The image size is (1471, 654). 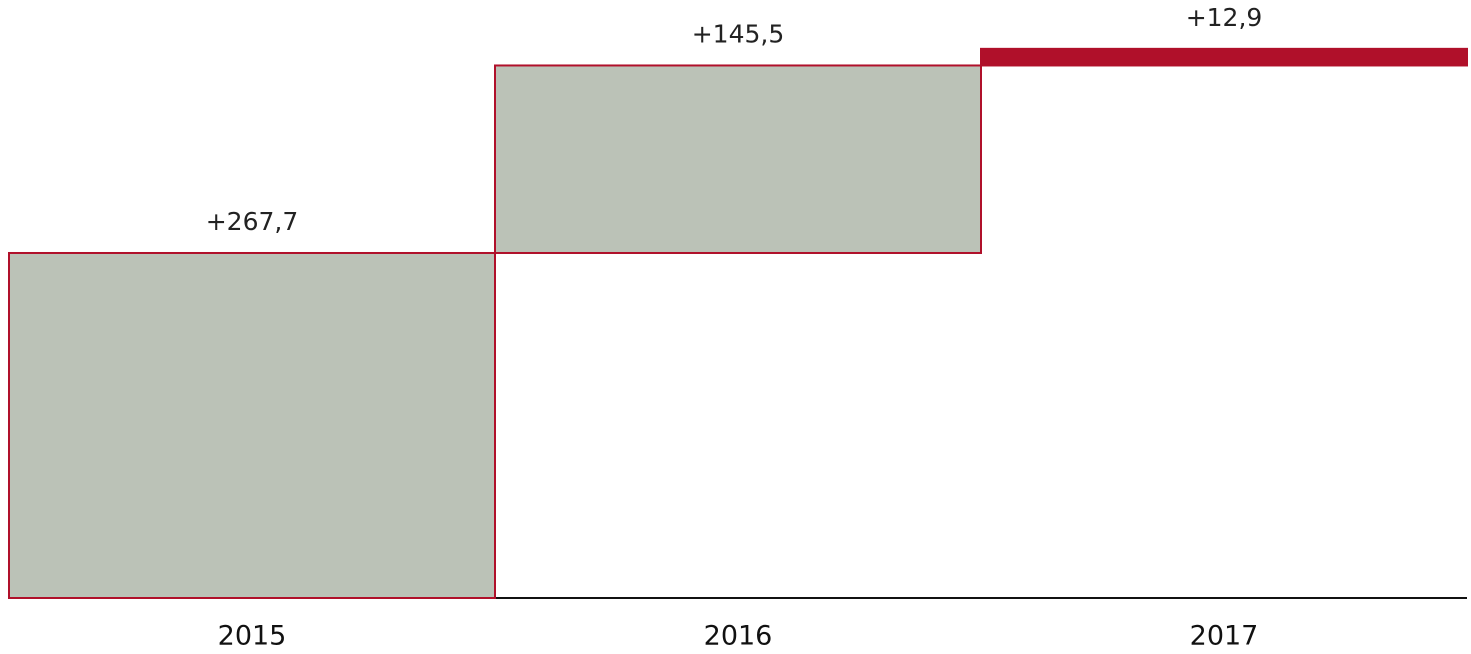 What do you see at coordinates (738, 33) in the screenshot?
I see `value-label: +145,5` at bounding box center [738, 33].